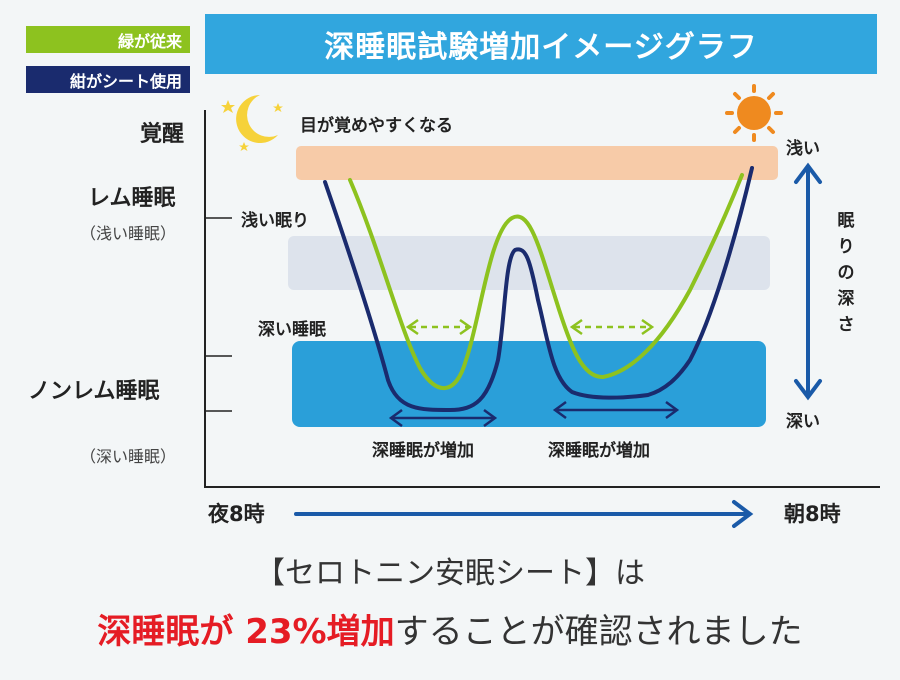 The height and width of the screenshot is (680, 900). What do you see at coordinates (246, 632) in the screenshot?
I see `footer-highlight: 深睡眠が 23%増加` at bounding box center [246, 632].